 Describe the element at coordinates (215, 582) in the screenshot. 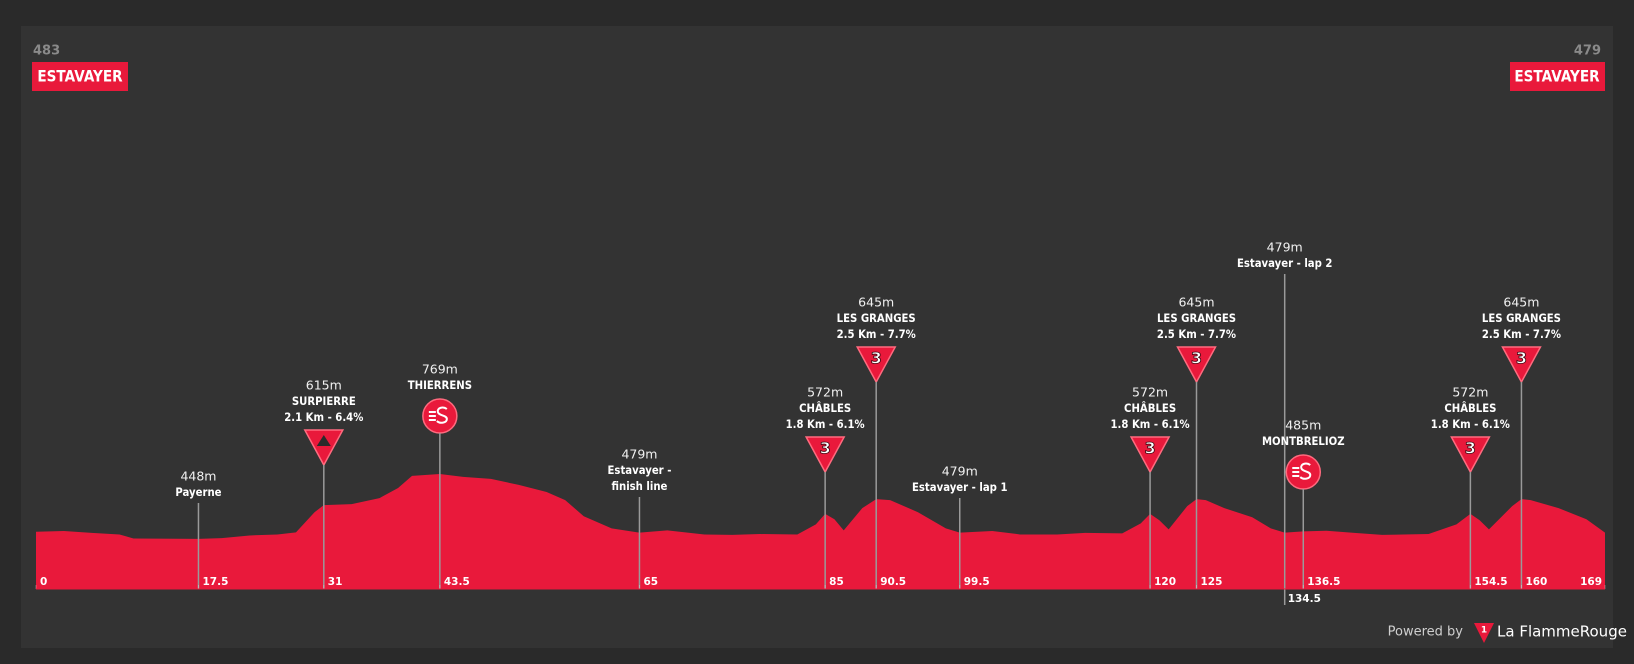

I see `x-tick-label: 17.5` at that location.